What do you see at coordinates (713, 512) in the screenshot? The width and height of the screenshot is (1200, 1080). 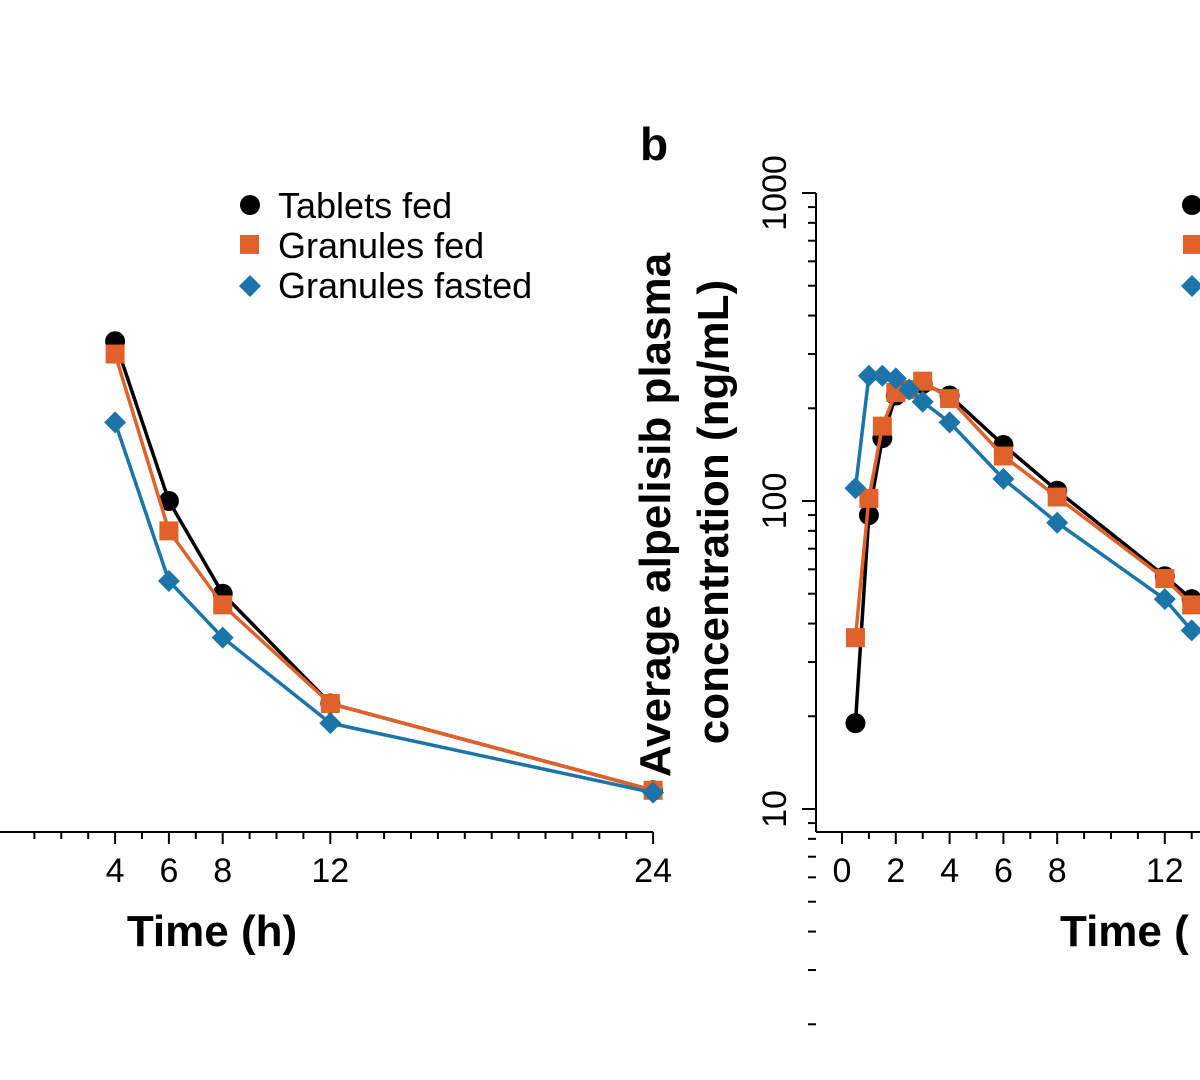 I see `panel-b-y-axis-title-line2: concentration (ng/mL)` at bounding box center [713, 512].